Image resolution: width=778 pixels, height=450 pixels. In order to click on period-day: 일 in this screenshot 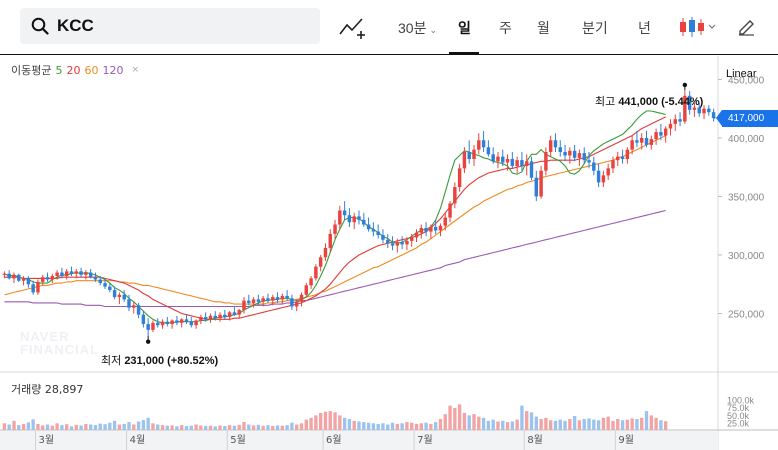, I will do `click(464, 28)`.